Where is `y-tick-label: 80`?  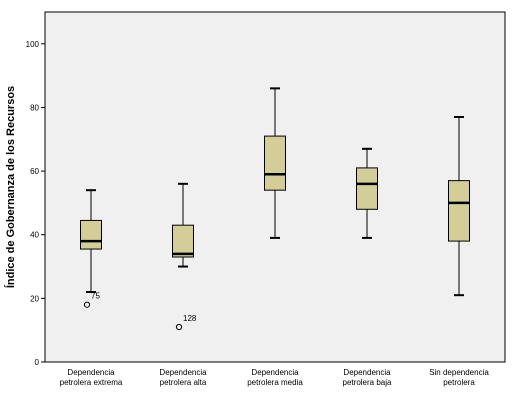 y-tick-label: 80 is located at coordinates (34, 107).